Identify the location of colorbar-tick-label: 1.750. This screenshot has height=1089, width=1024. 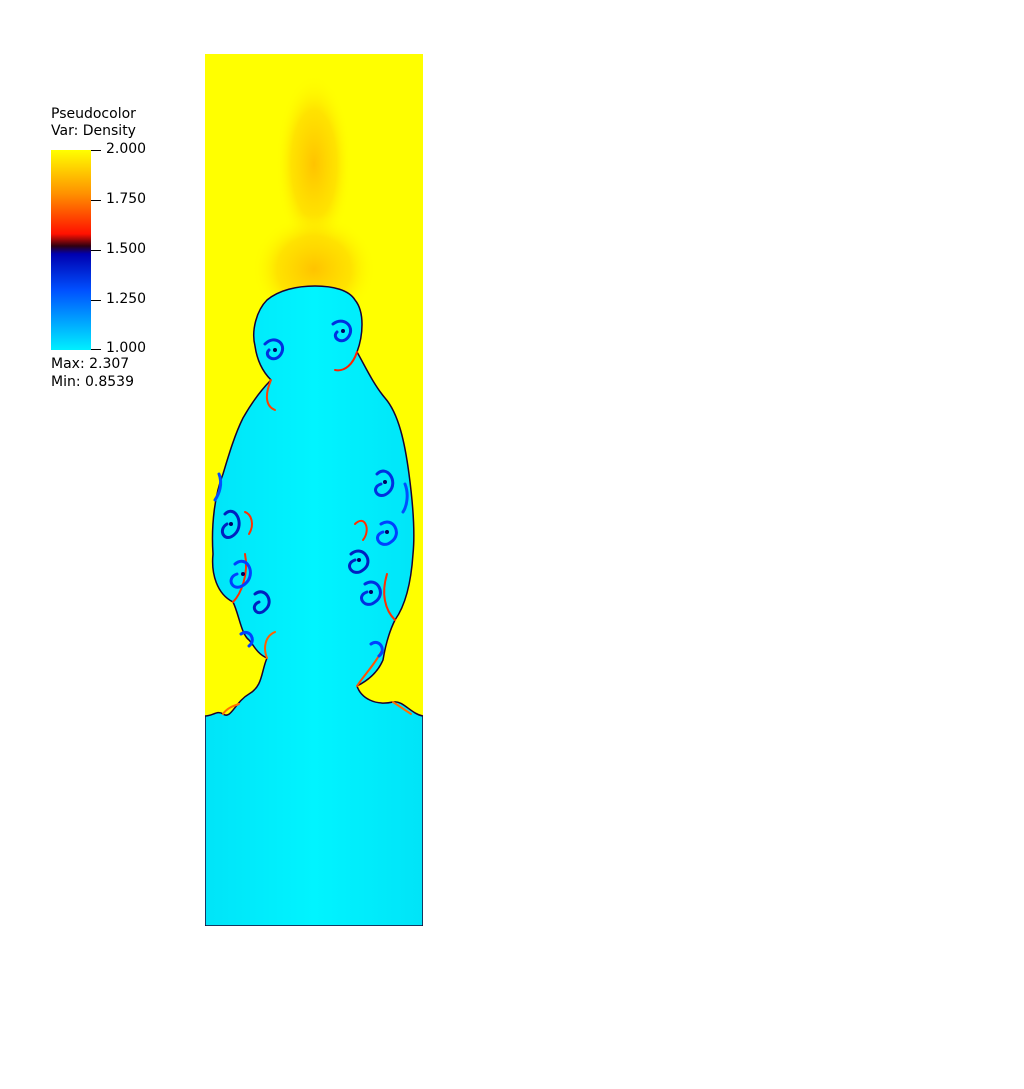
(126, 199).